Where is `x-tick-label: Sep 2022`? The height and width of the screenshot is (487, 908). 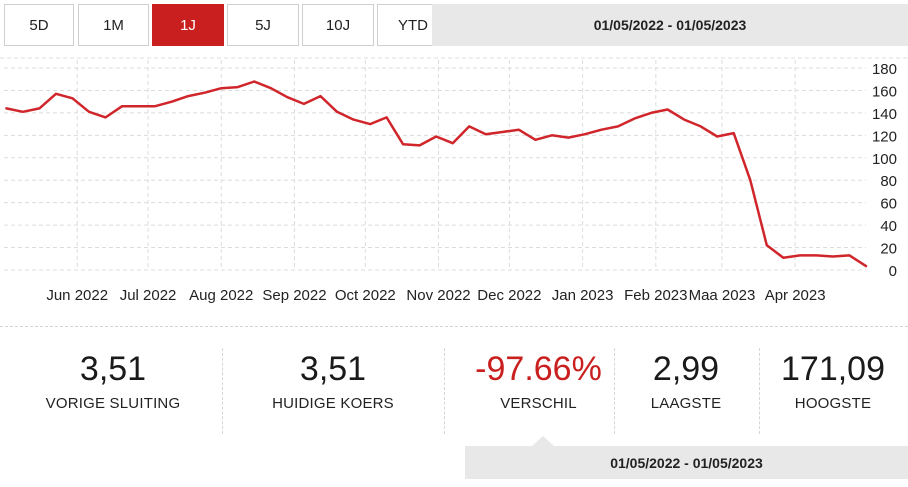
x-tick-label: Sep 2022 is located at coordinates (294, 295).